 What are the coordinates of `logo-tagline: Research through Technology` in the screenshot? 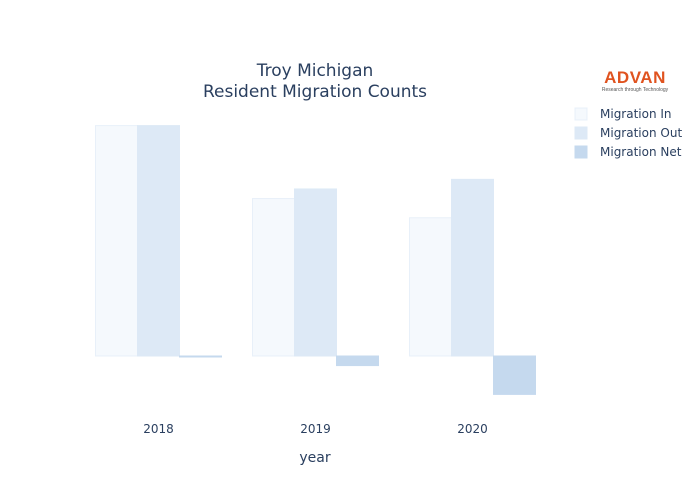 It's located at (635, 90).